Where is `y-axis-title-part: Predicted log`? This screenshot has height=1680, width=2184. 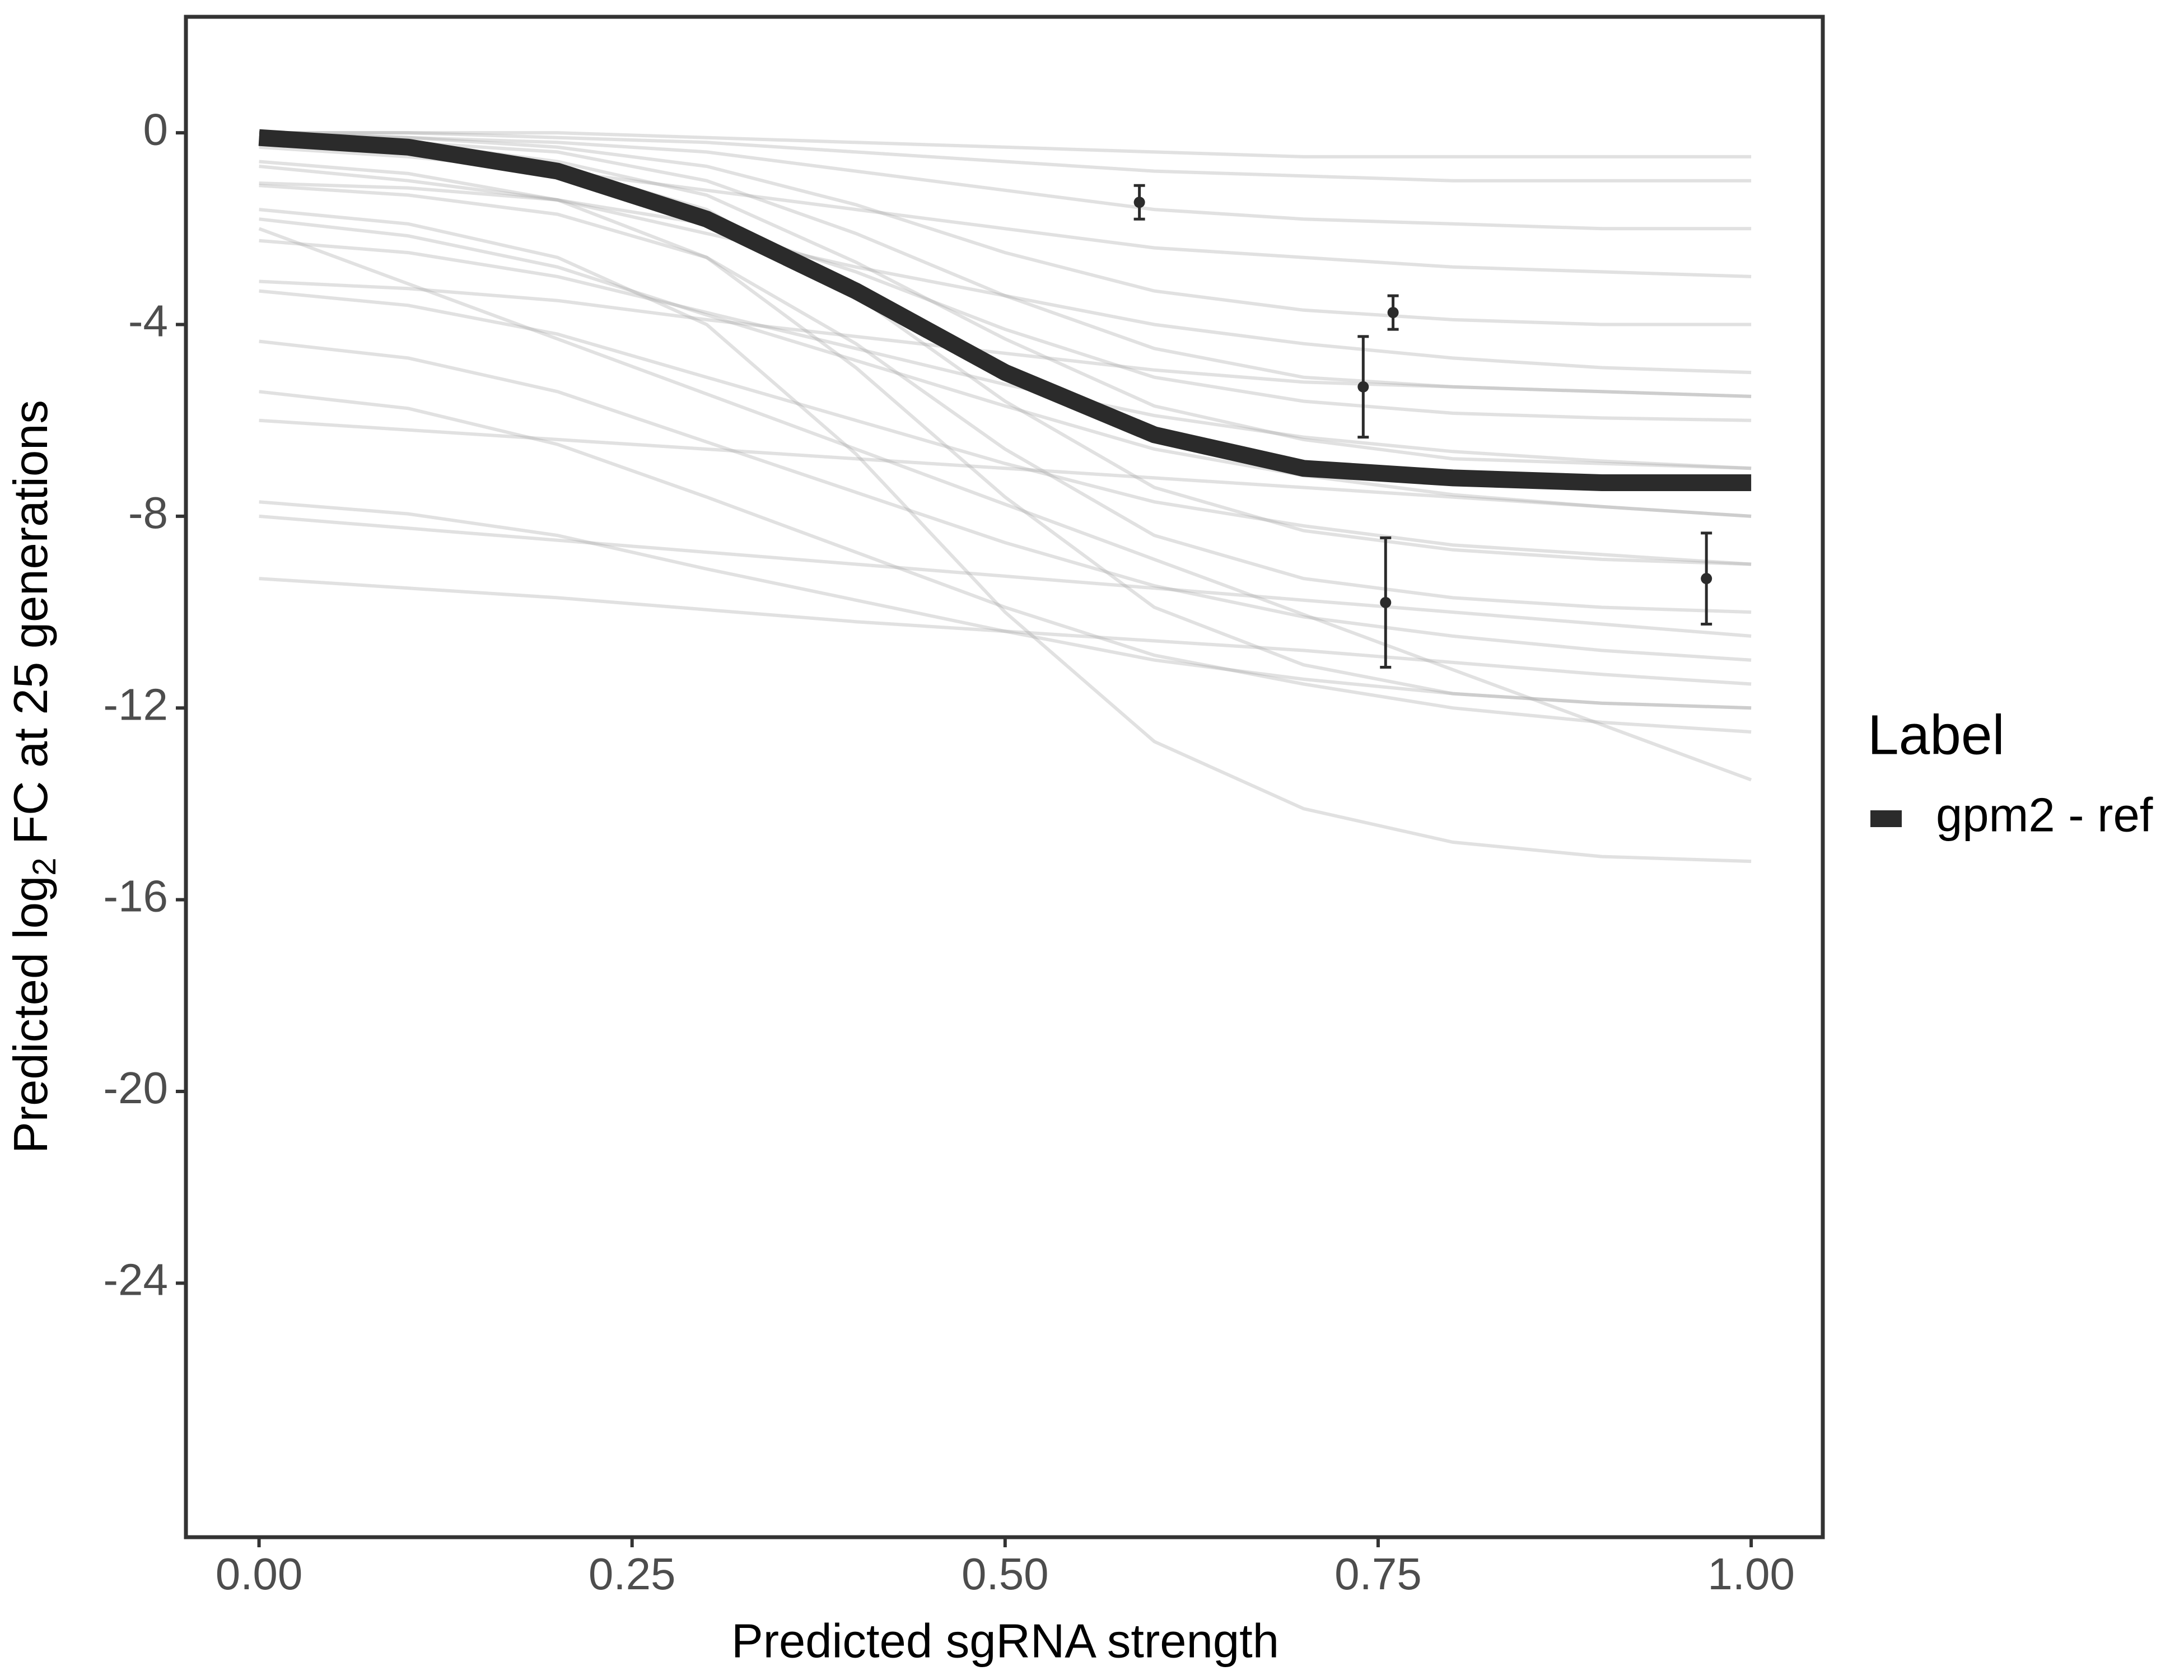 y-axis-title-part: Predicted log is located at coordinates (31, 1015).